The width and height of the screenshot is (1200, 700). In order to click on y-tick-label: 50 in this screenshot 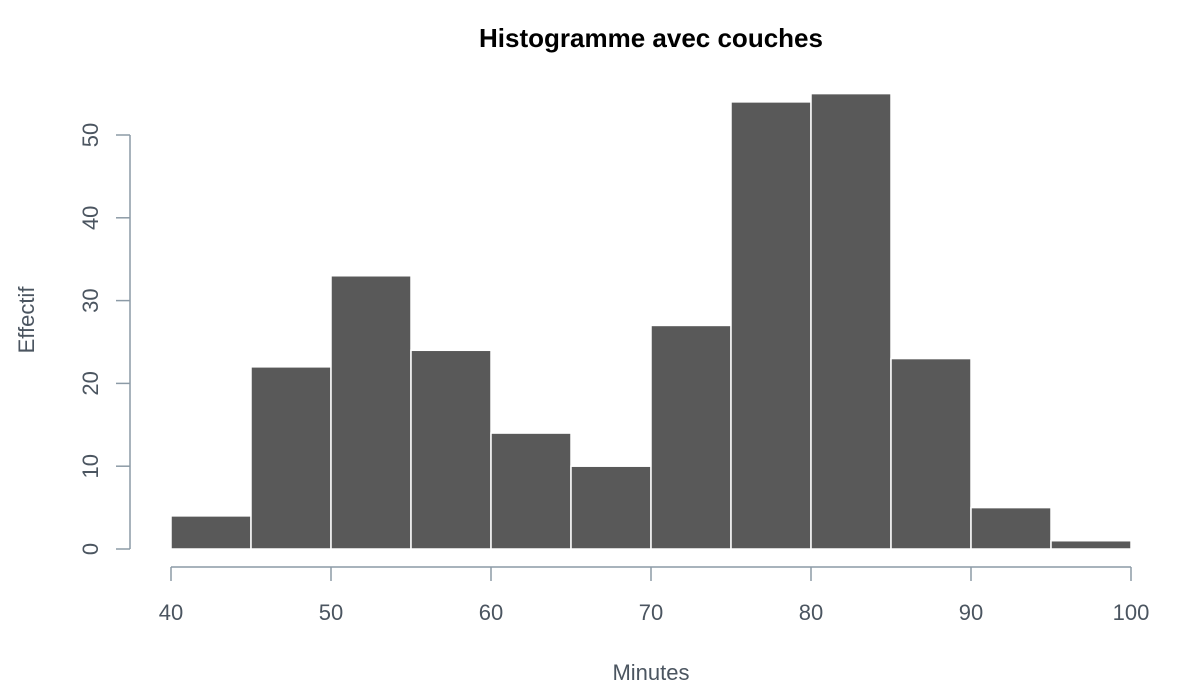, I will do `click(90, 135)`.